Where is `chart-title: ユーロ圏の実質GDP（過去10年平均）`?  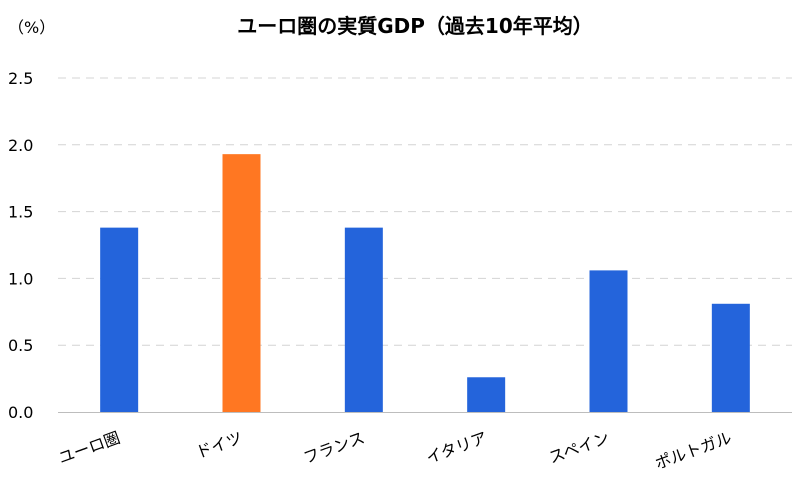 chart-title: ユーロ圏の実質GDP（過去10年平均） is located at coordinates (415, 26).